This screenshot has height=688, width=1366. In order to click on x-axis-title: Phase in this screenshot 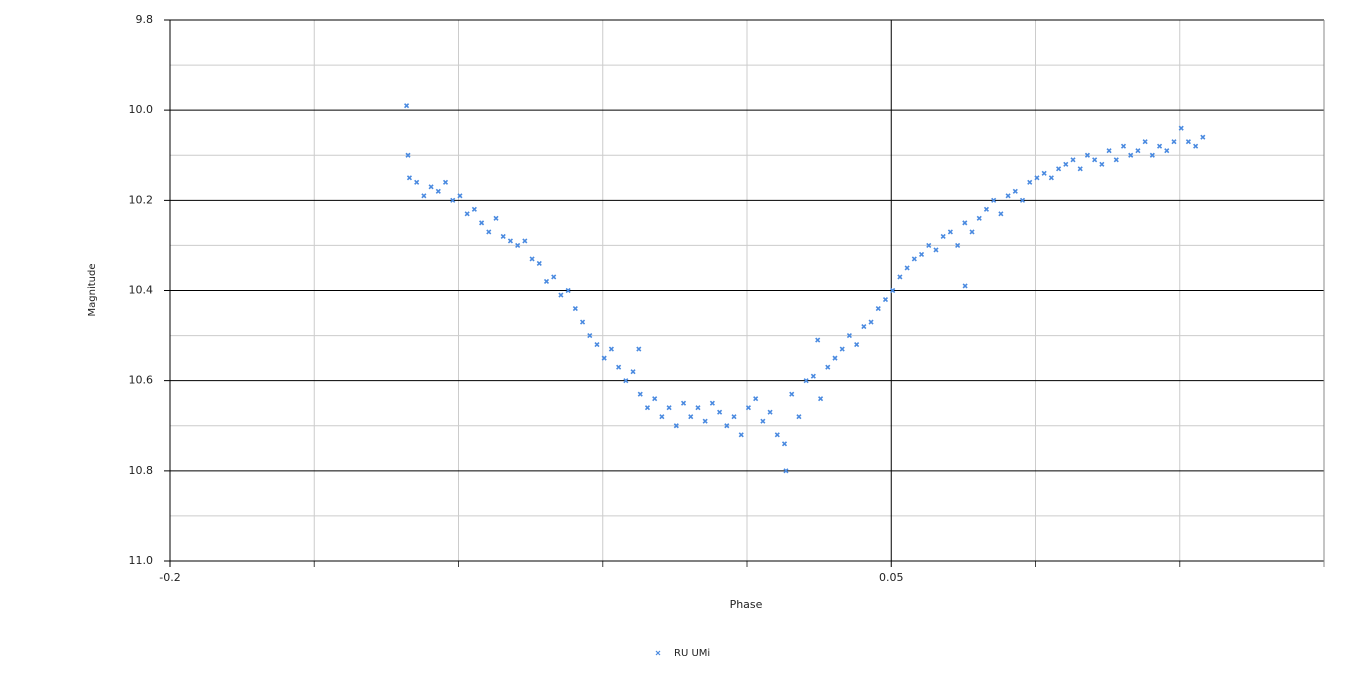, I will do `click(746, 604)`.